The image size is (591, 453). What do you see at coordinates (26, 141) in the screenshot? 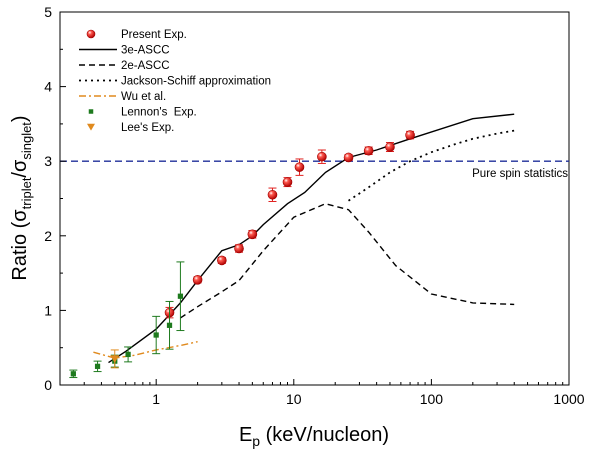
I see `y-axis-title-sub2: singlet` at bounding box center [26, 141].